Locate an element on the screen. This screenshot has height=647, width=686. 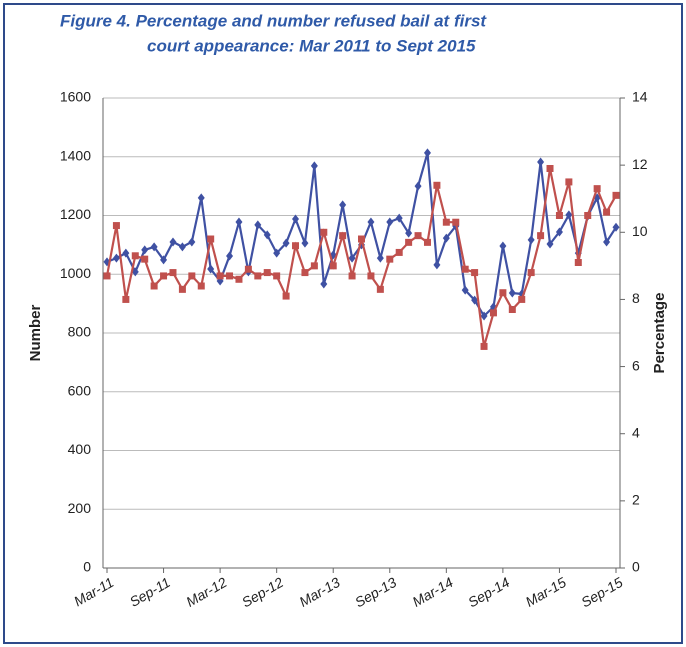
x-tick-label: Mar-11 is located at coordinates (93, 591).